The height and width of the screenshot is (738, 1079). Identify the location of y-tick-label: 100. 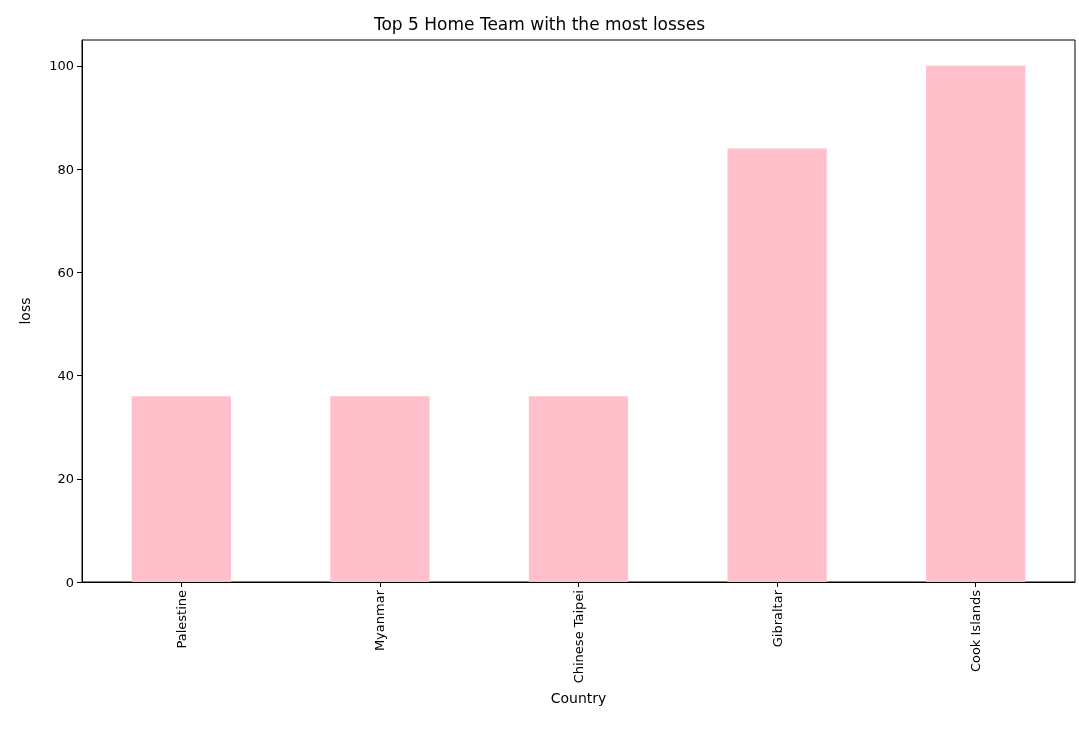
(61, 66).